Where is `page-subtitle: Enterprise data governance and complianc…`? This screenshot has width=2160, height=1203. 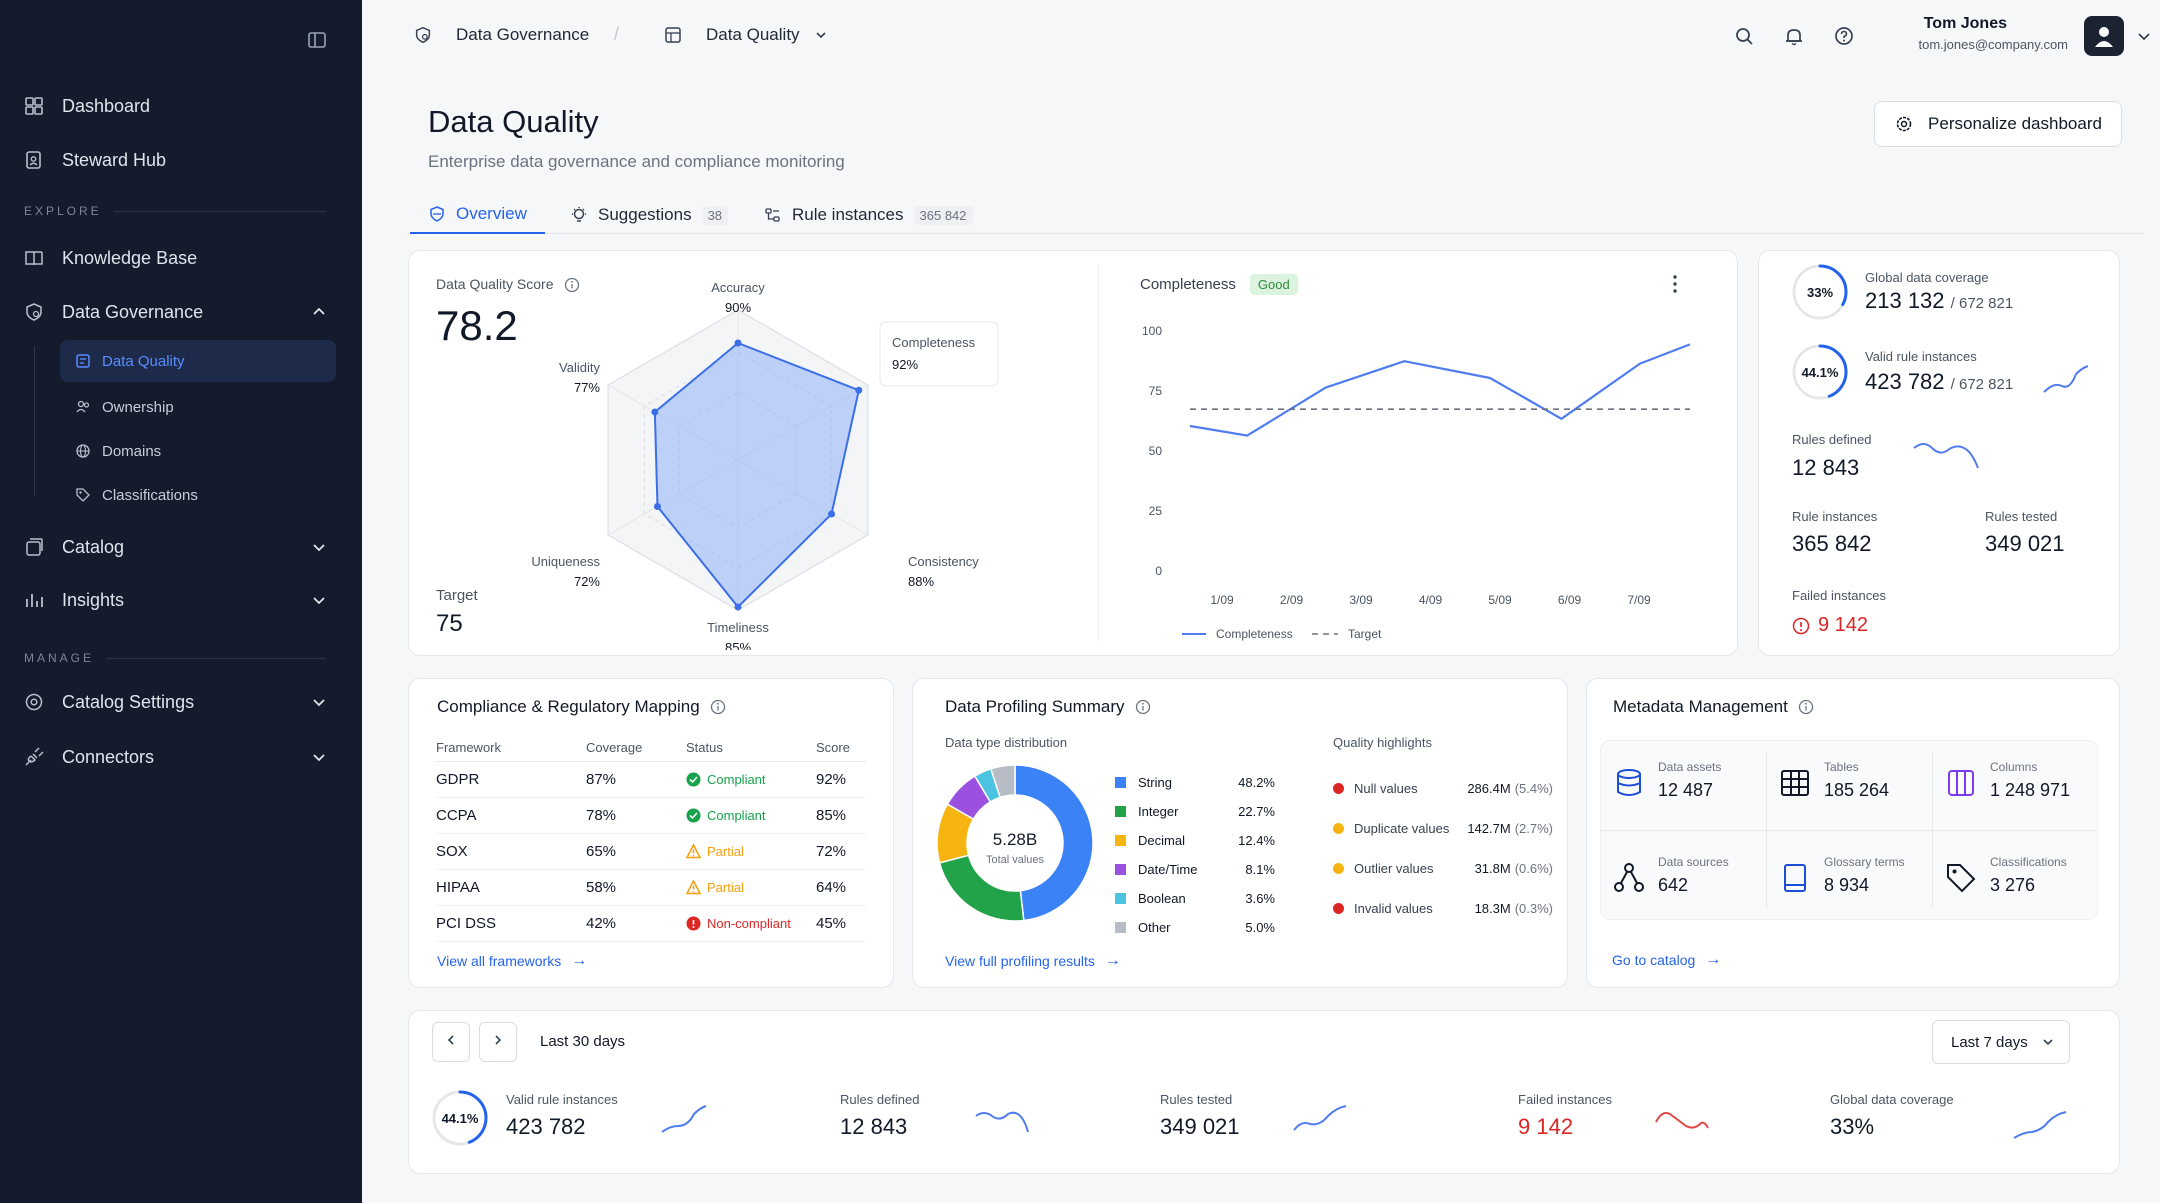 page-subtitle: Enterprise data governance and complianc… is located at coordinates (636, 161).